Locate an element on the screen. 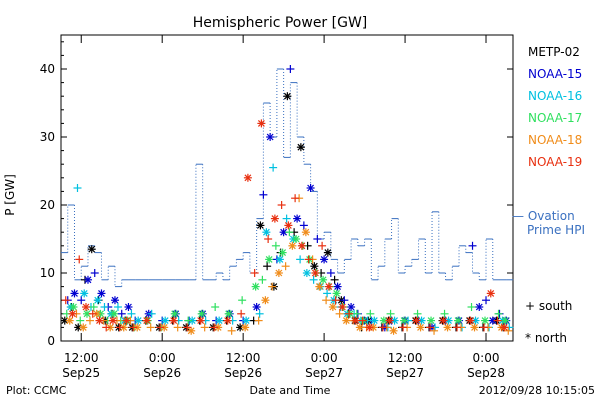 Image resolution: width=600 pixels, height=400 pixels. legend-item-noaa-17: NOAA-17 is located at coordinates (555, 118).